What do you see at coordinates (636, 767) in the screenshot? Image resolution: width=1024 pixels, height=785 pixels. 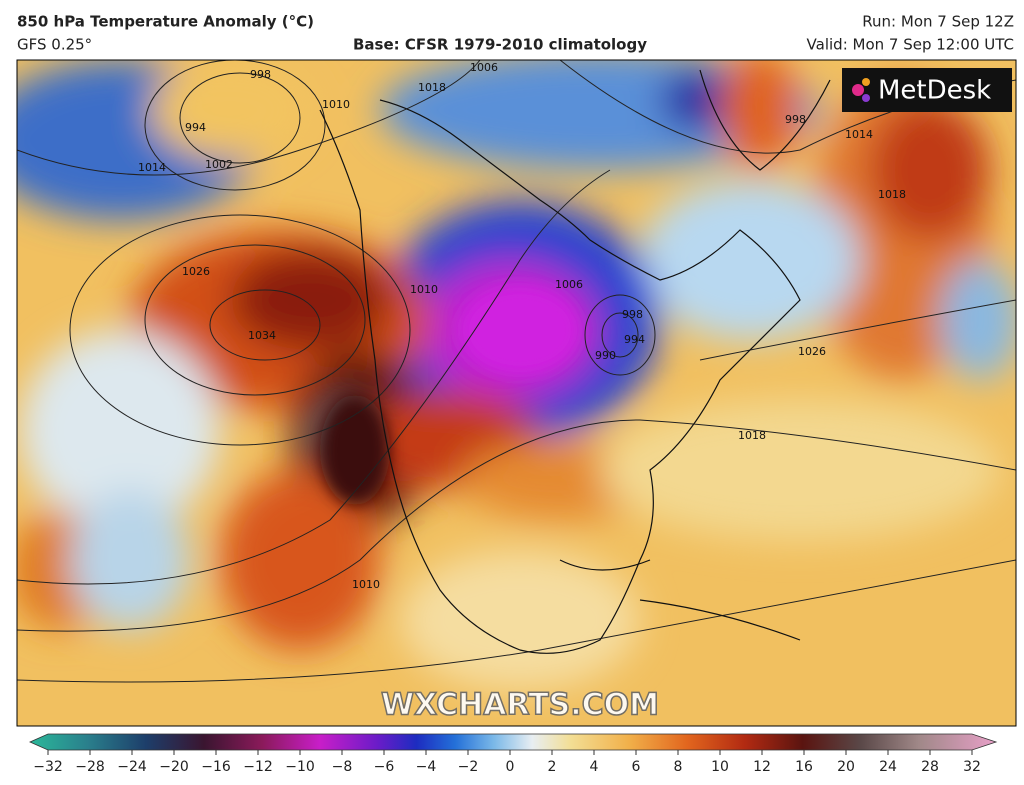 I see `colorbar-tick-label: 6` at bounding box center [636, 767].